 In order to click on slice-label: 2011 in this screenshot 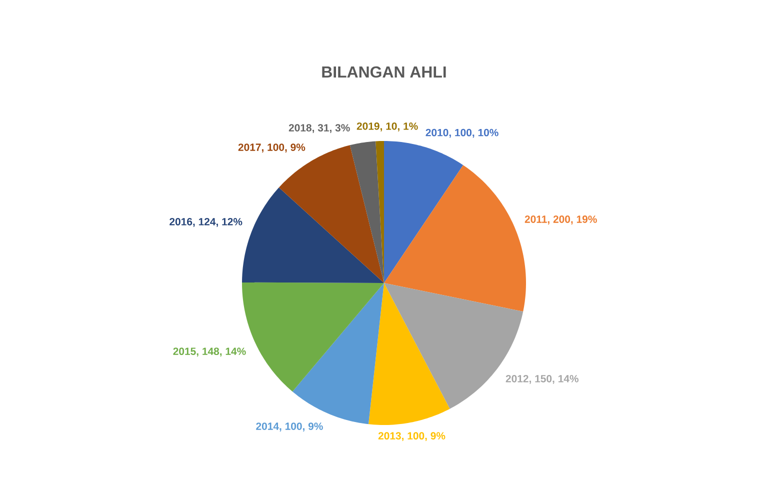, I will do `click(535, 219)`.